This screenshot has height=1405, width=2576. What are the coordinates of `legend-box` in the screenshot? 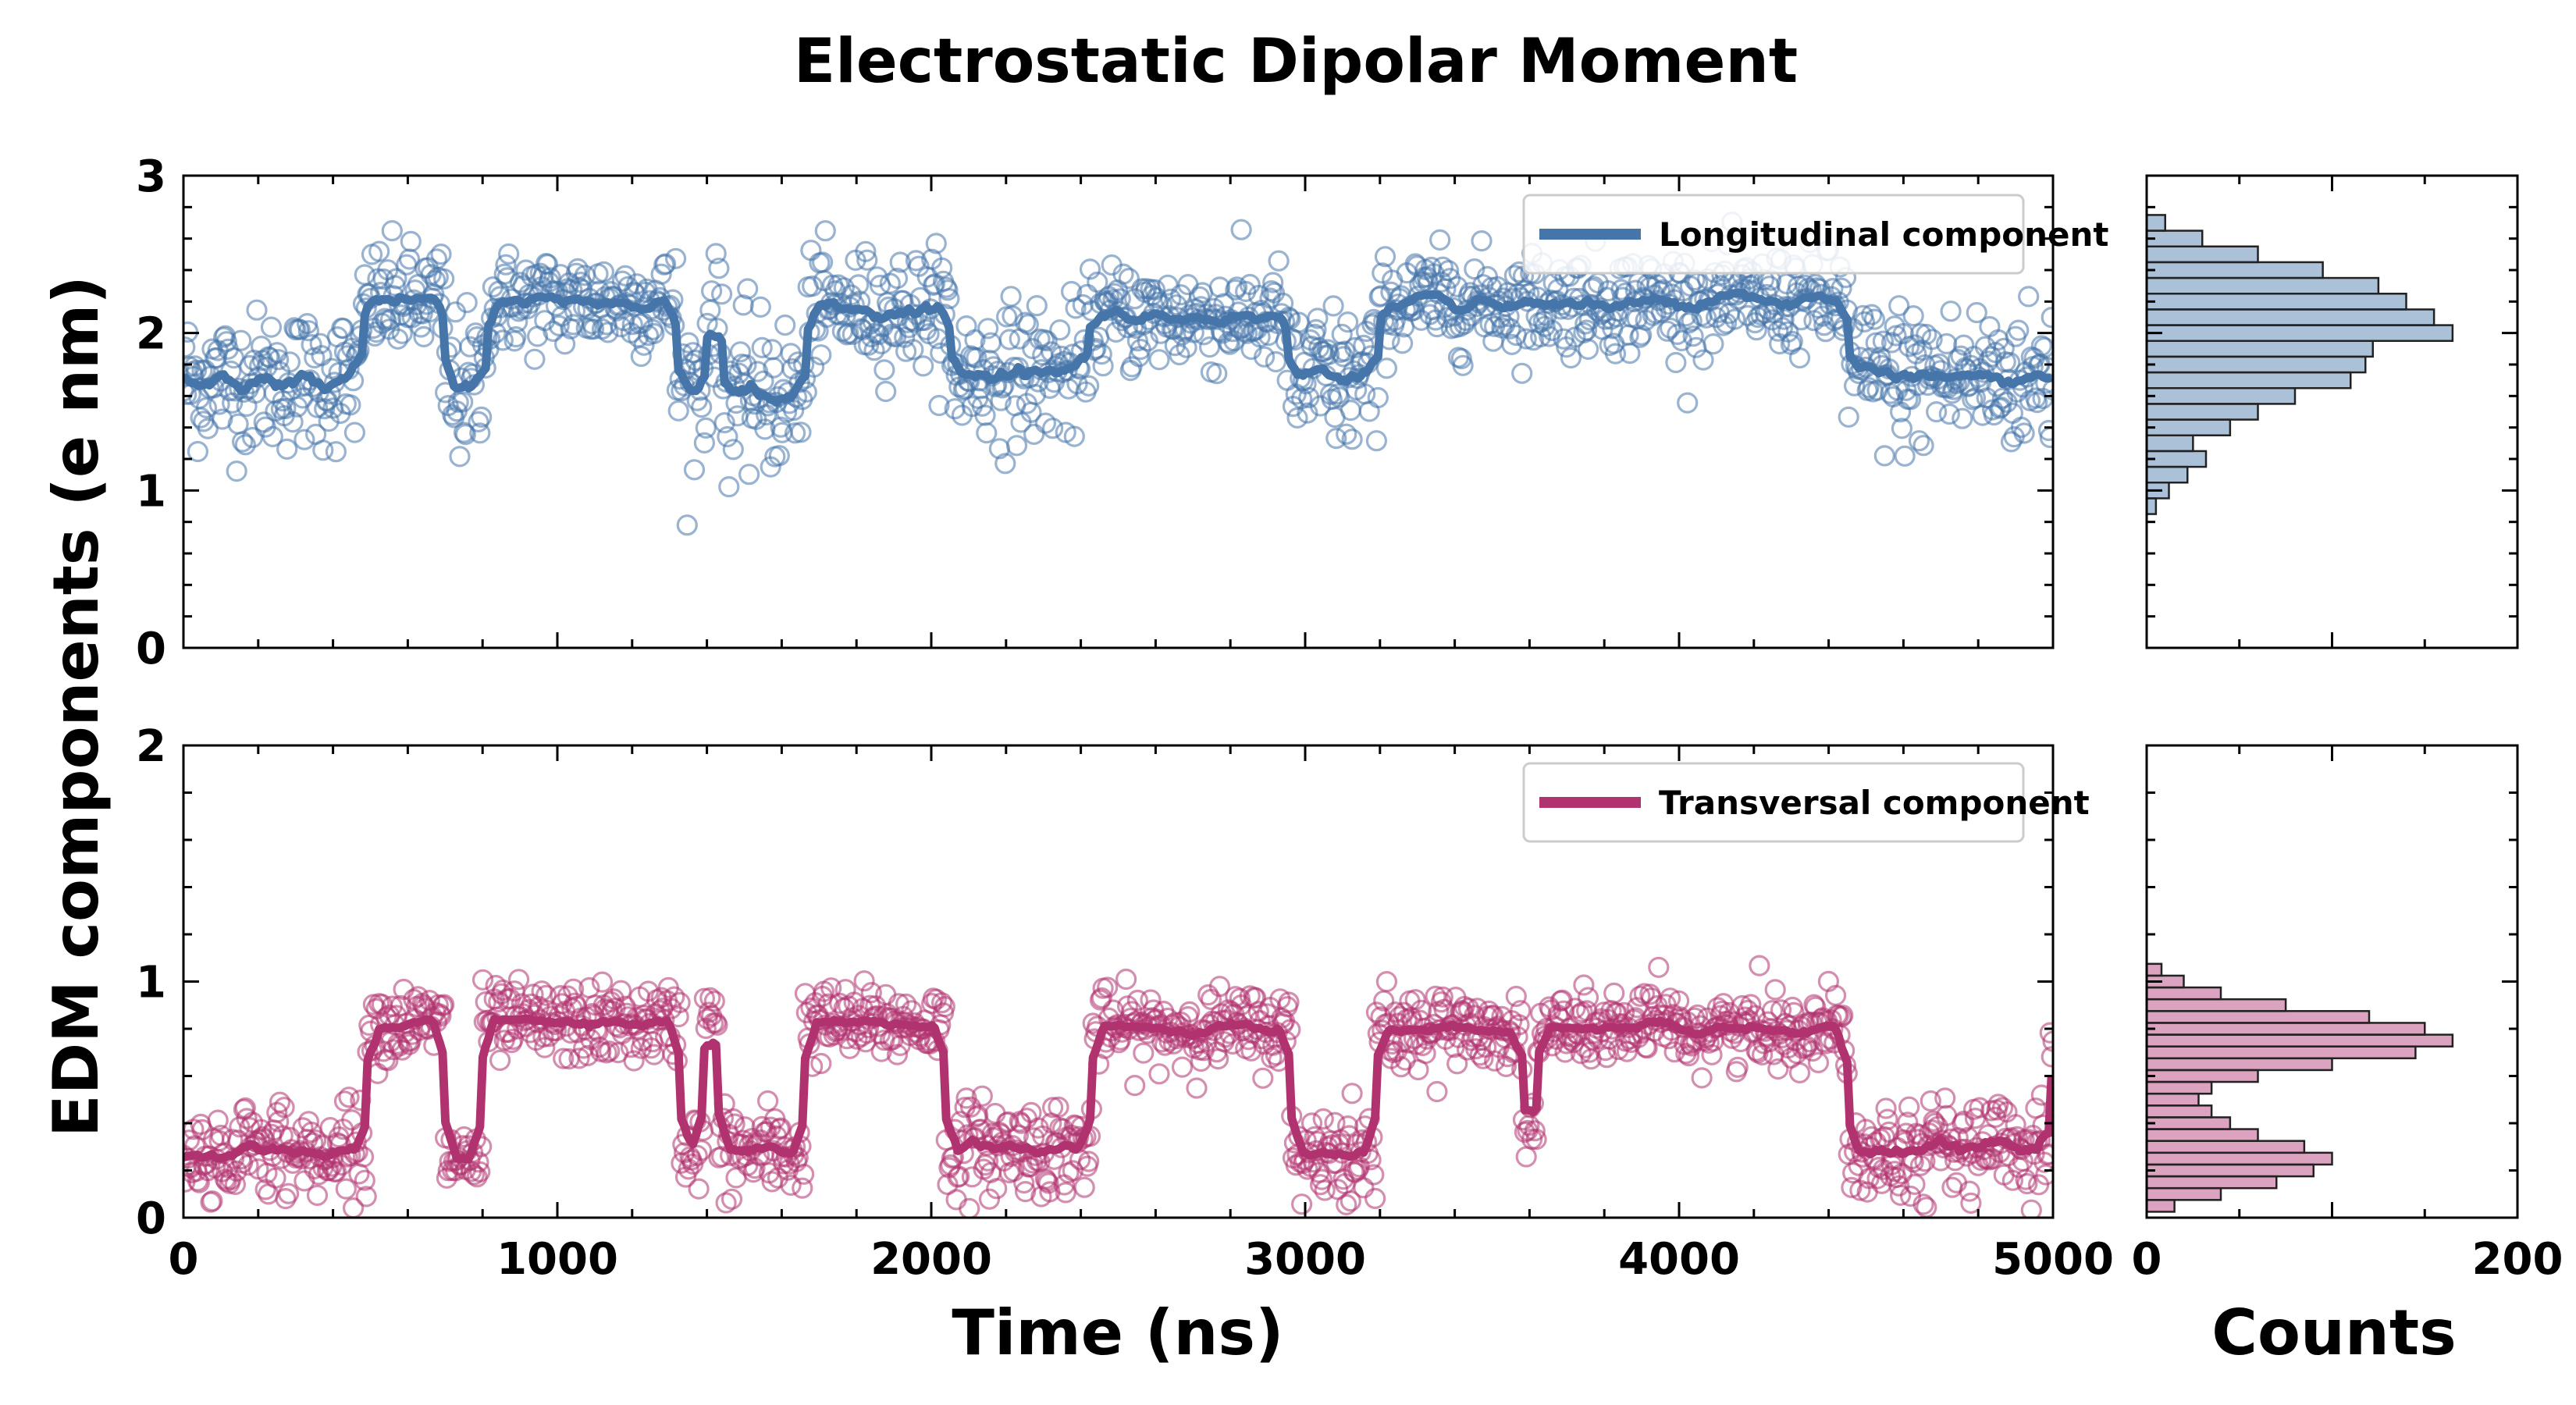 It's located at (1773, 235).